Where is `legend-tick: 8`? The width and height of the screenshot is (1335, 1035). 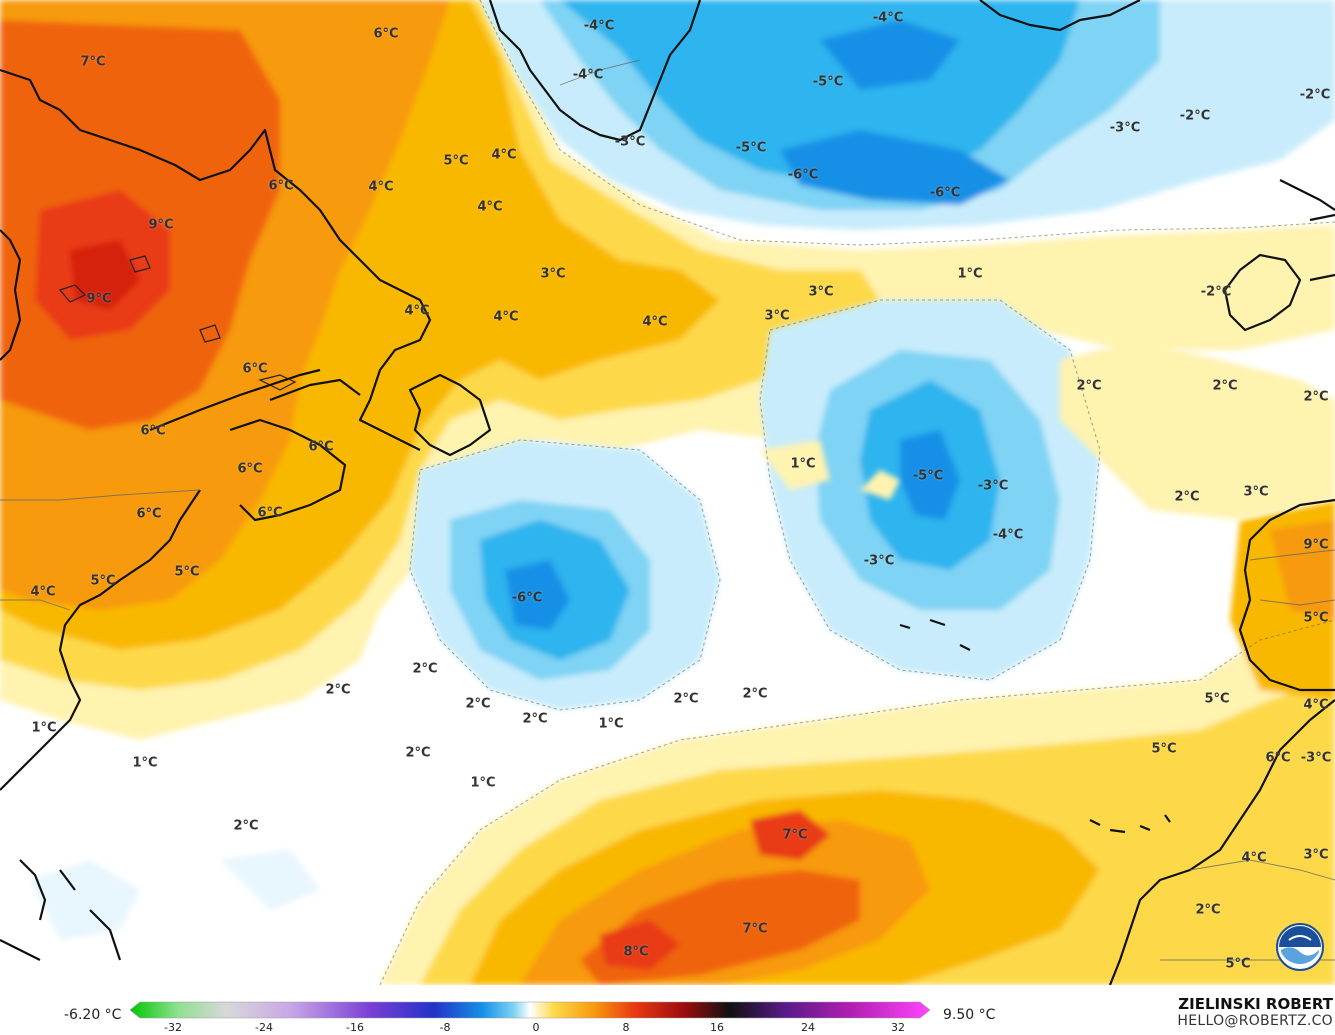
legend-tick: 8 is located at coordinates (626, 1027).